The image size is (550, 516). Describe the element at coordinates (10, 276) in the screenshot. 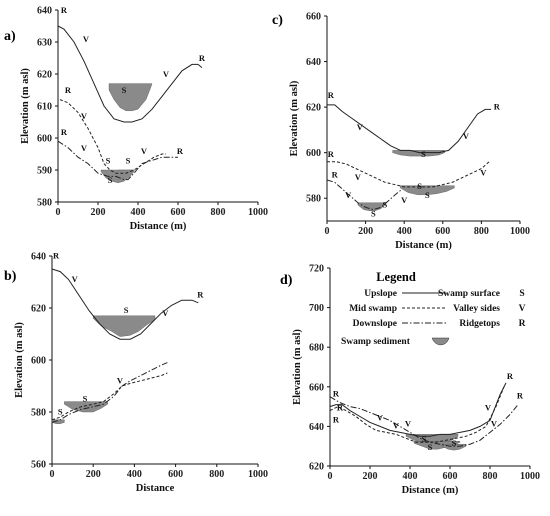

I see `panel-label-b: b)` at that location.